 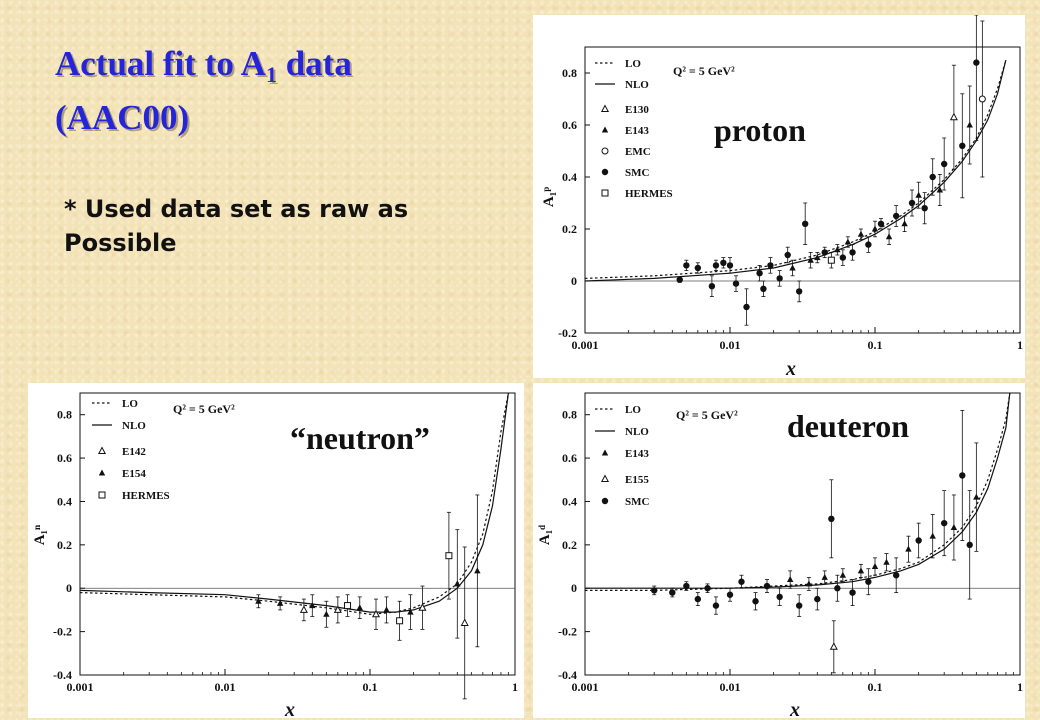 I want to click on note-text: * Used data set as raw as Possible, so click(x=289, y=226).